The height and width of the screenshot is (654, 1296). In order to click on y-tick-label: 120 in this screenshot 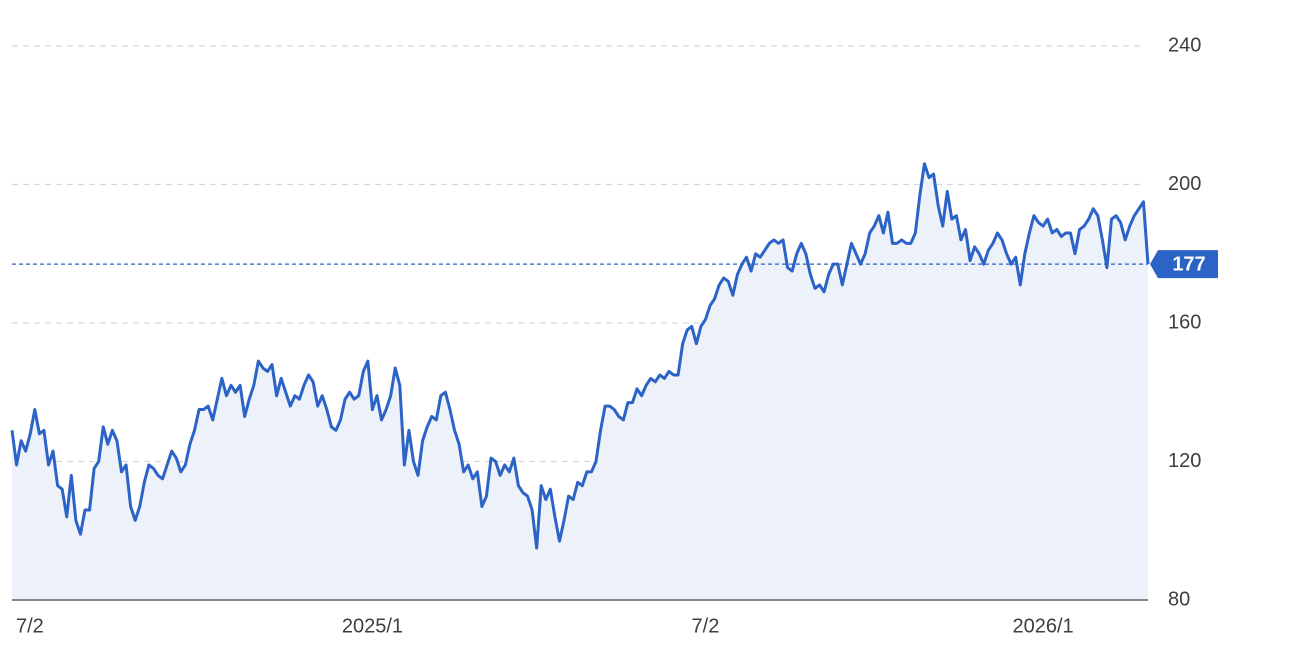, I will do `click(1184, 461)`.